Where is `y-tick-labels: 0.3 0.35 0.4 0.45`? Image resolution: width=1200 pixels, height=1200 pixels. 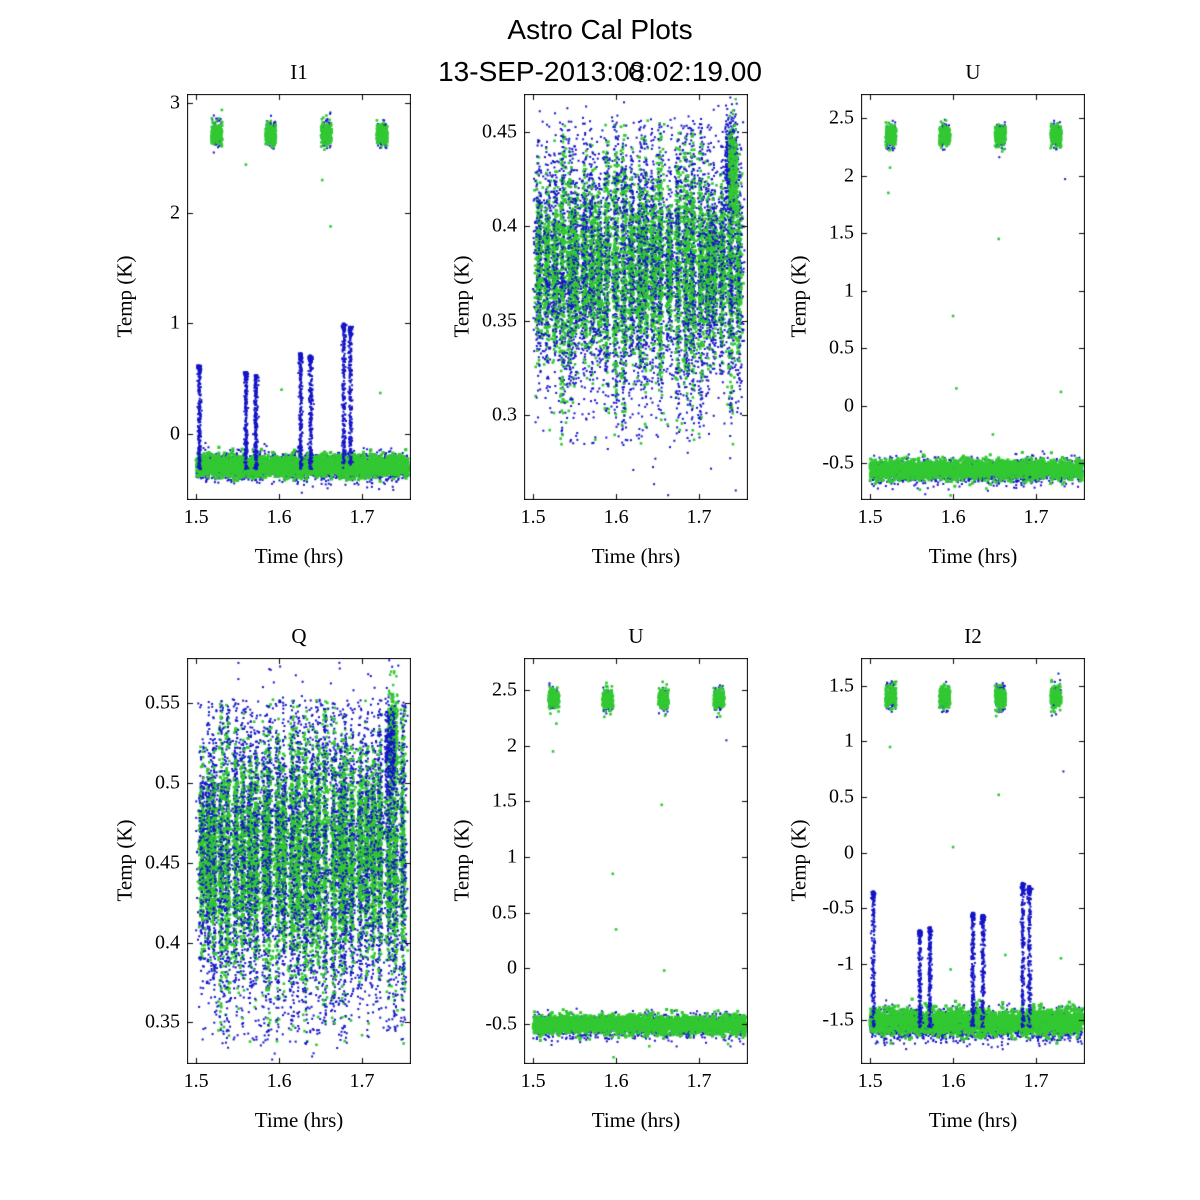
y-tick-labels: 0.3 0.35 0.4 0.45 is located at coordinates (460, 297).